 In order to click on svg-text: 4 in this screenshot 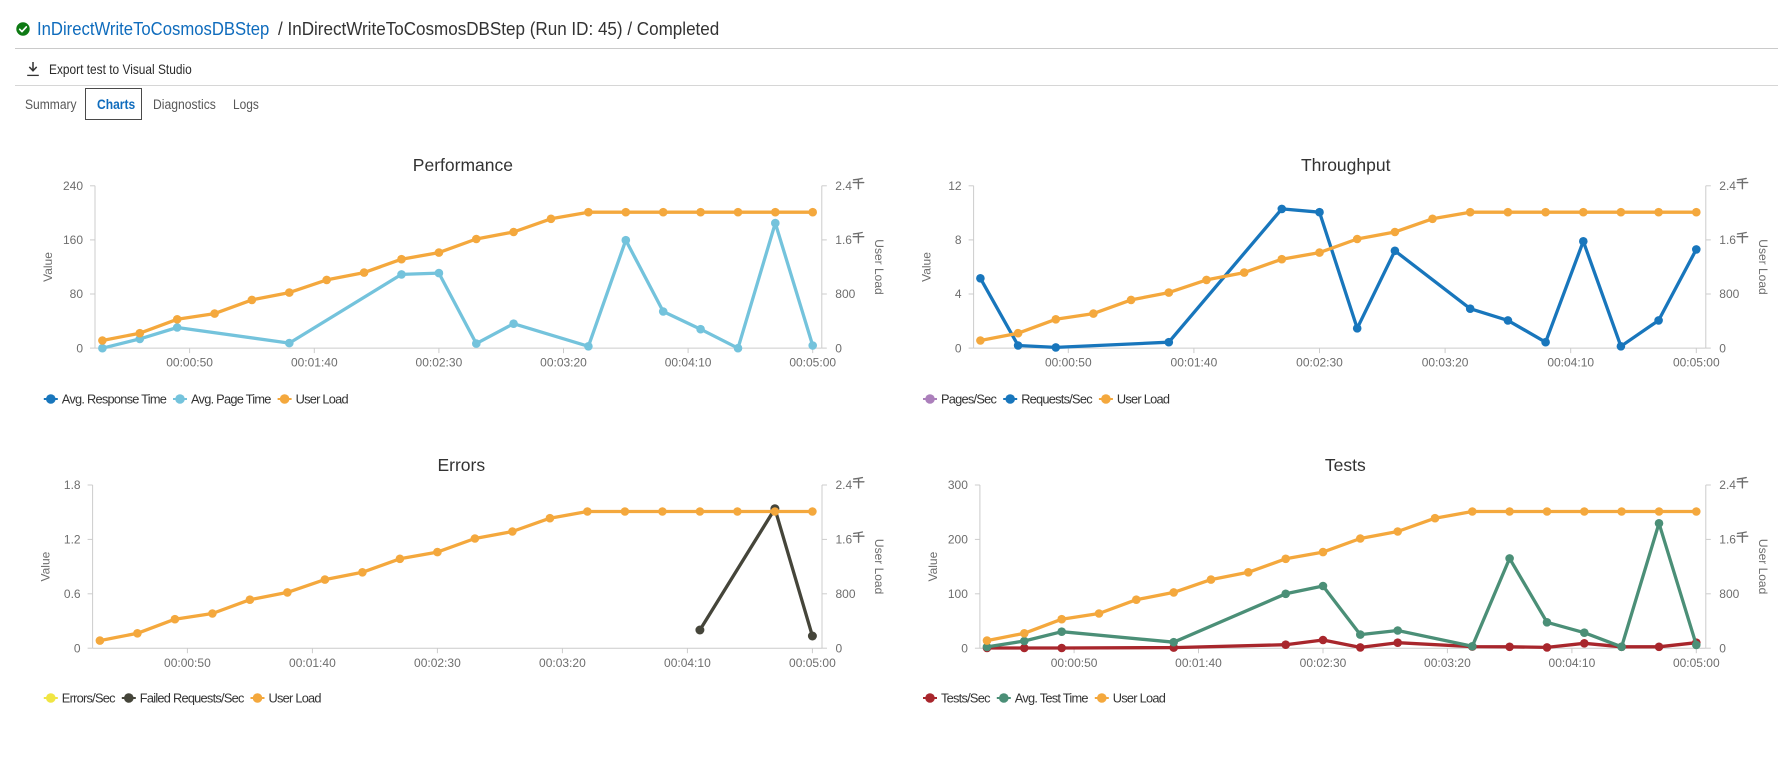, I will do `click(958, 294)`.